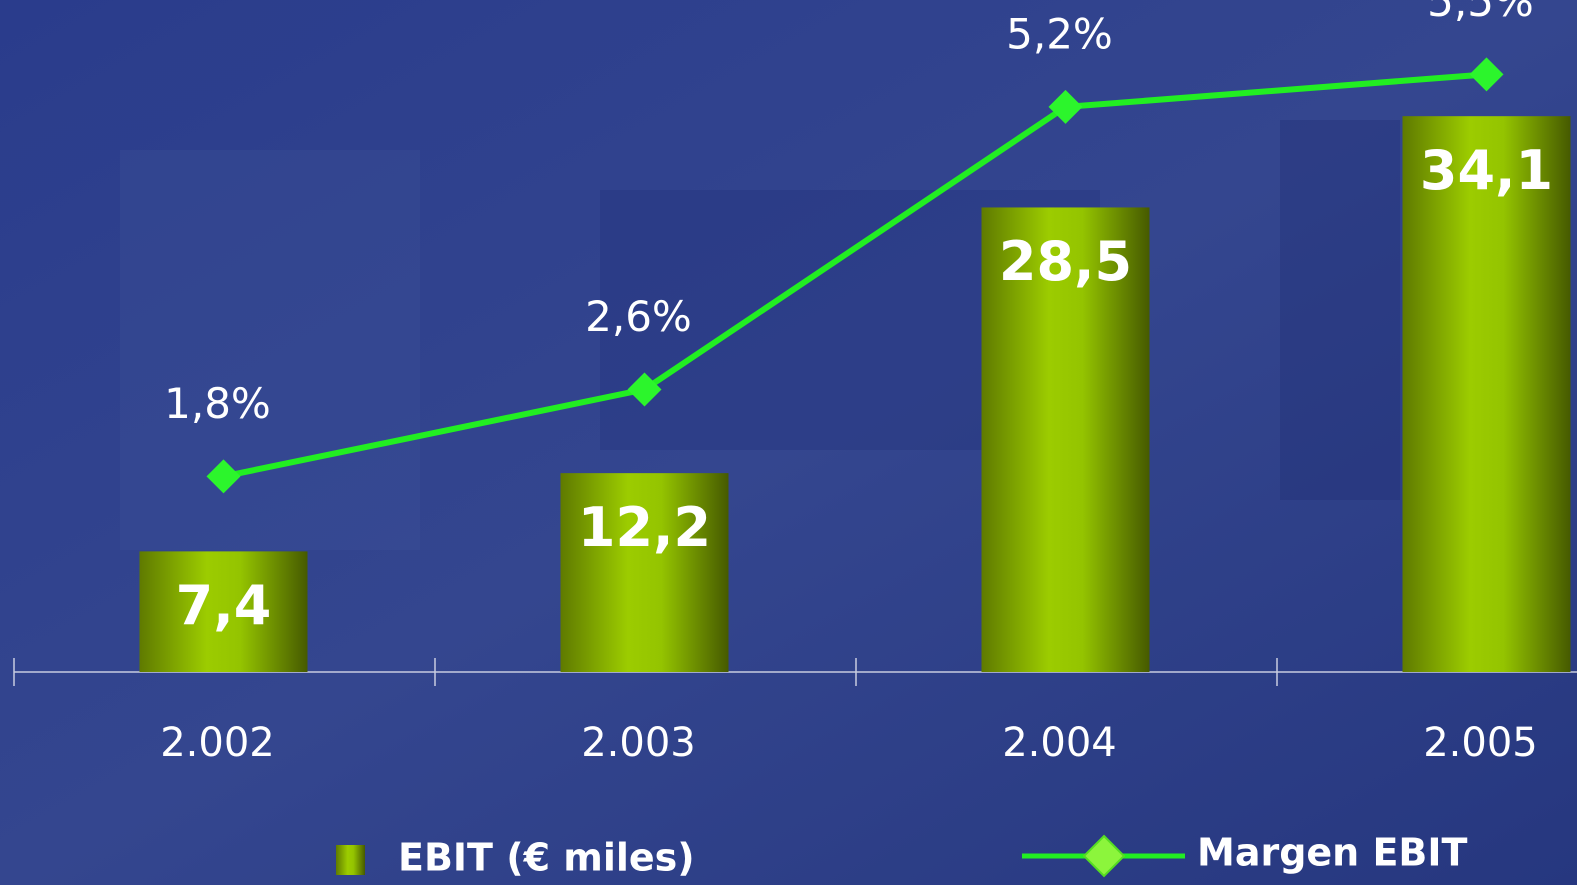 The height and width of the screenshot is (885, 1577). What do you see at coordinates (1065, 261) in the screenshot?
I see `bar-value-label: 28,5` at bounding box center [1065, 261].